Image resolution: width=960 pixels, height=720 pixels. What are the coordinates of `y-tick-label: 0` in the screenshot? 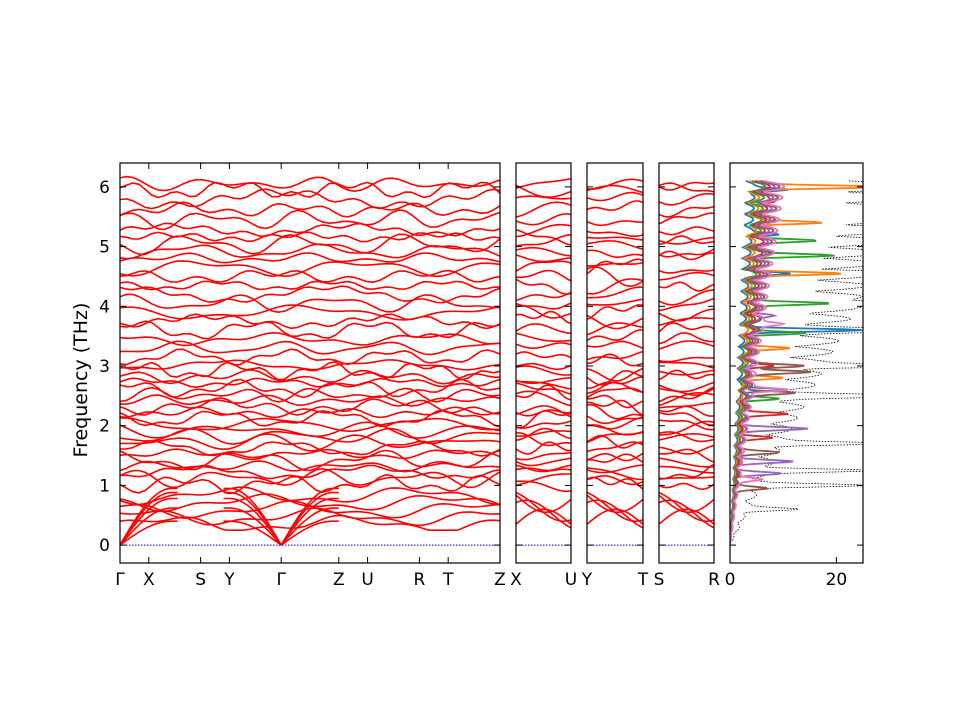 It's located at (104, 546).